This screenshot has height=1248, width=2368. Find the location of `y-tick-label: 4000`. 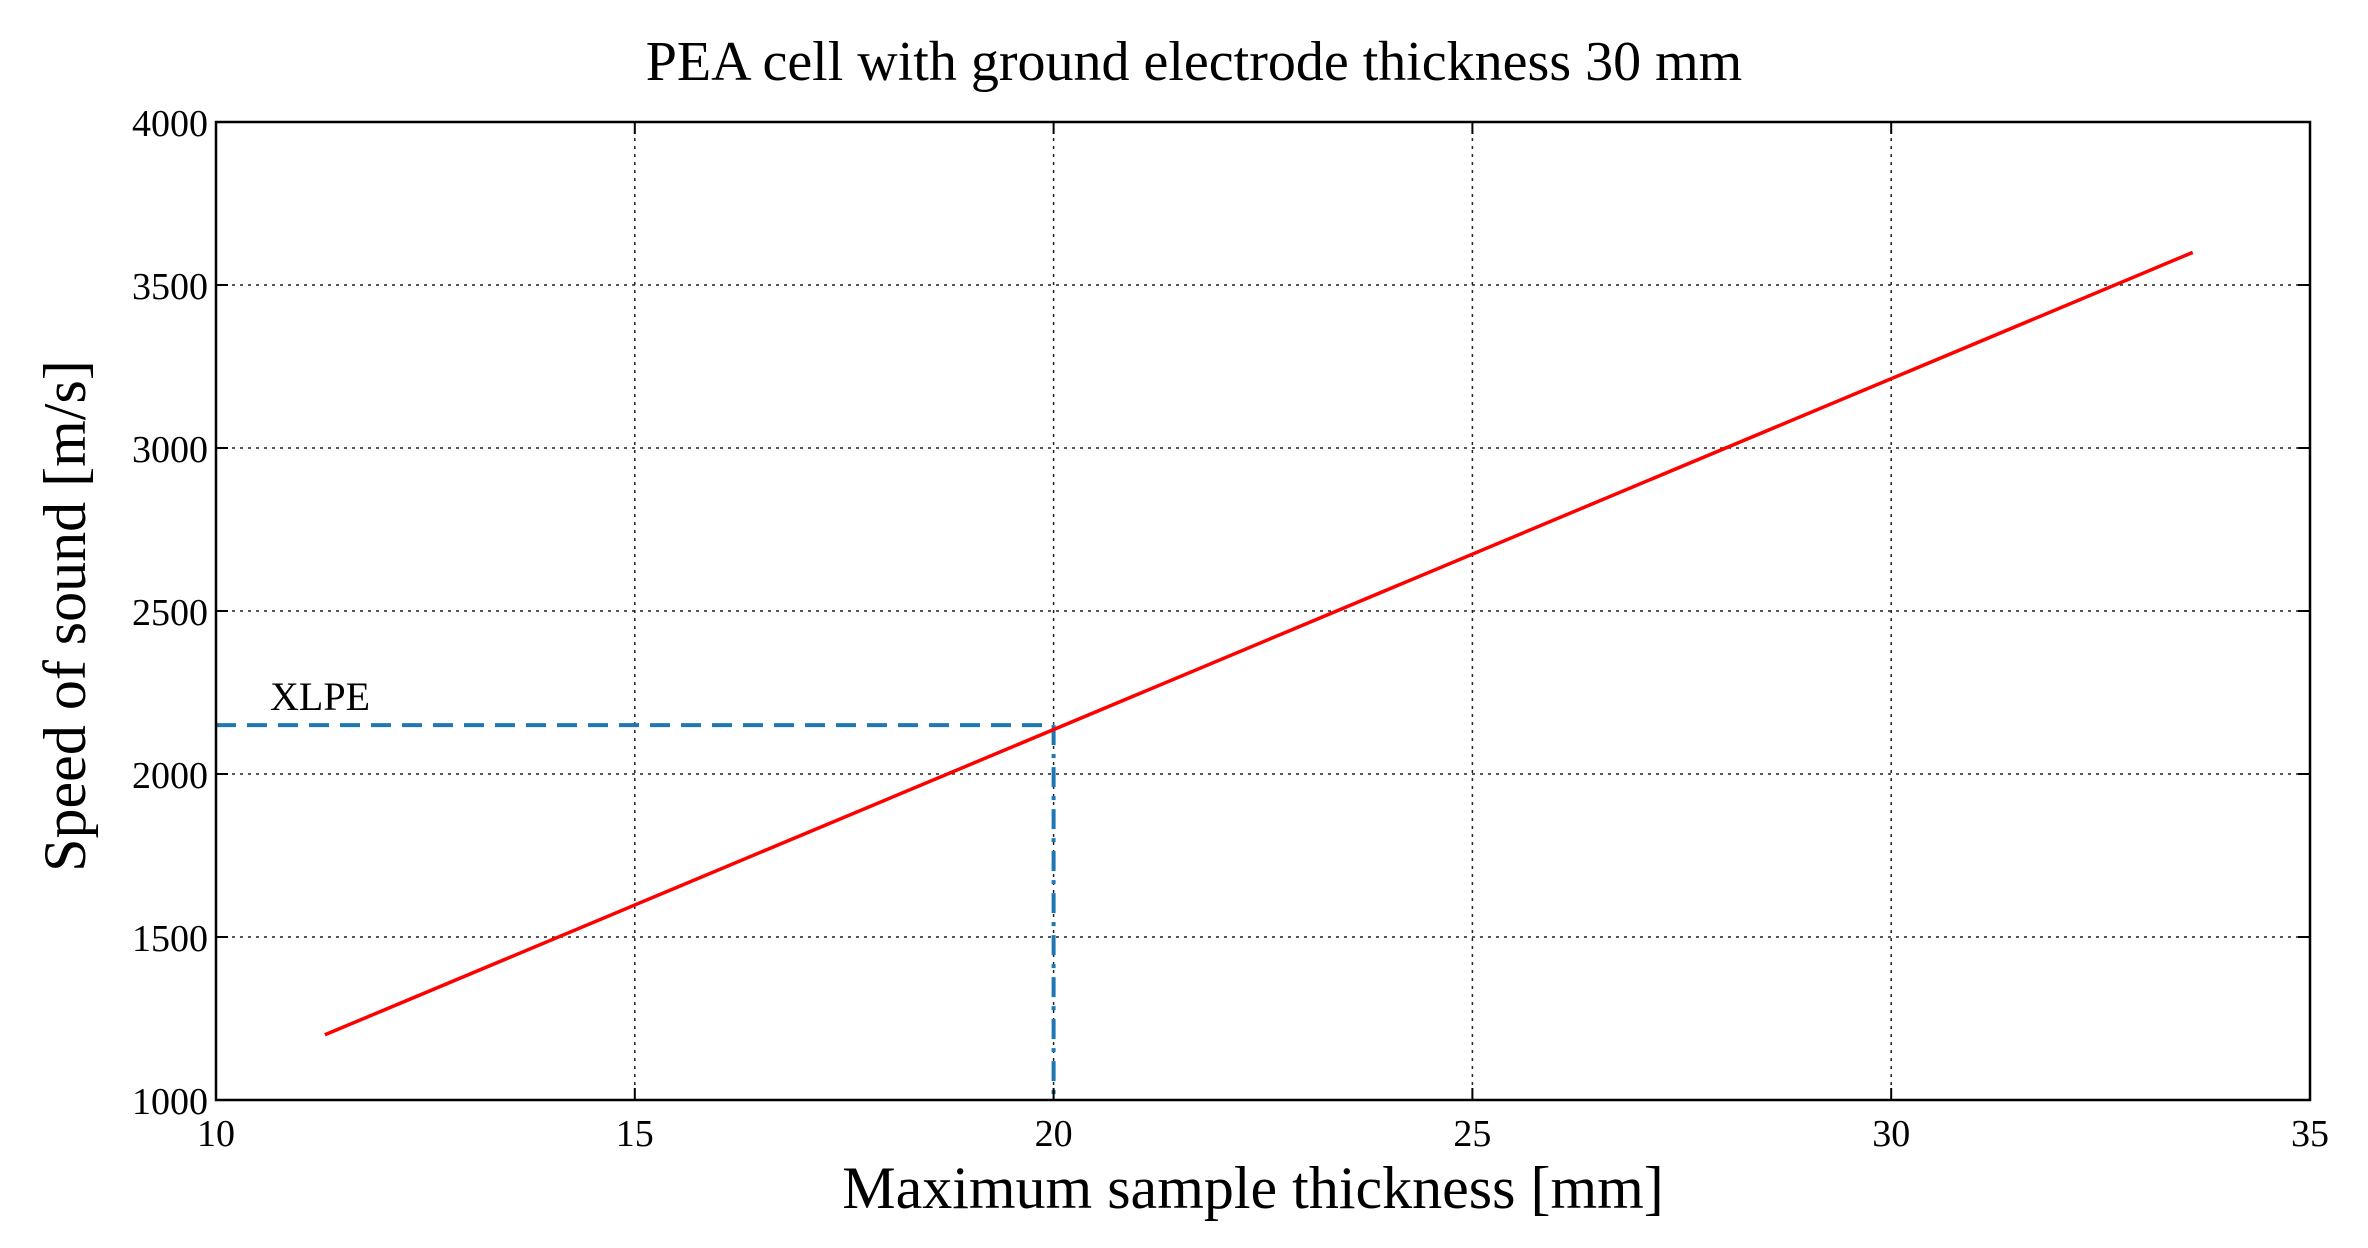

y-tick-label: 4000 is located at coordinates (170, 124).